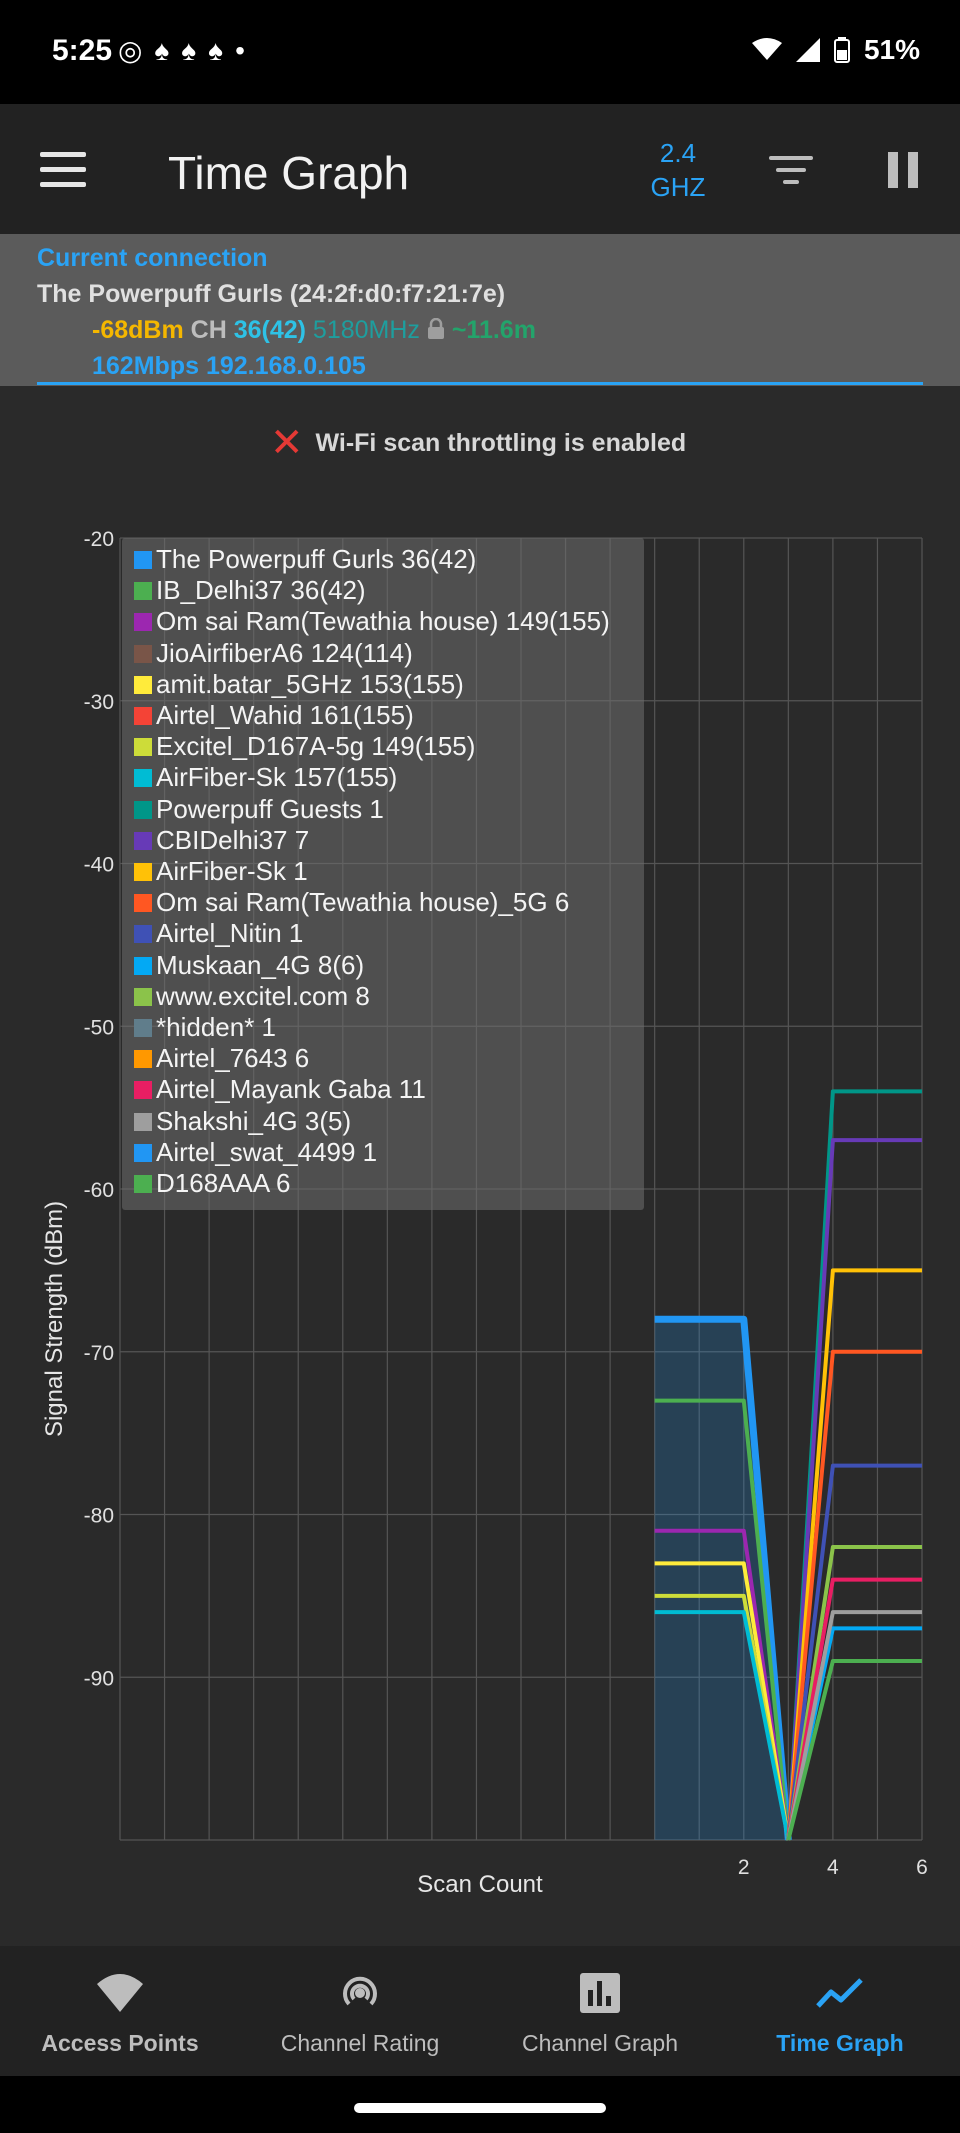 The height and width of the screenshot is (2133, 960). I want to click on wifi-icon, so click(120, 1993).